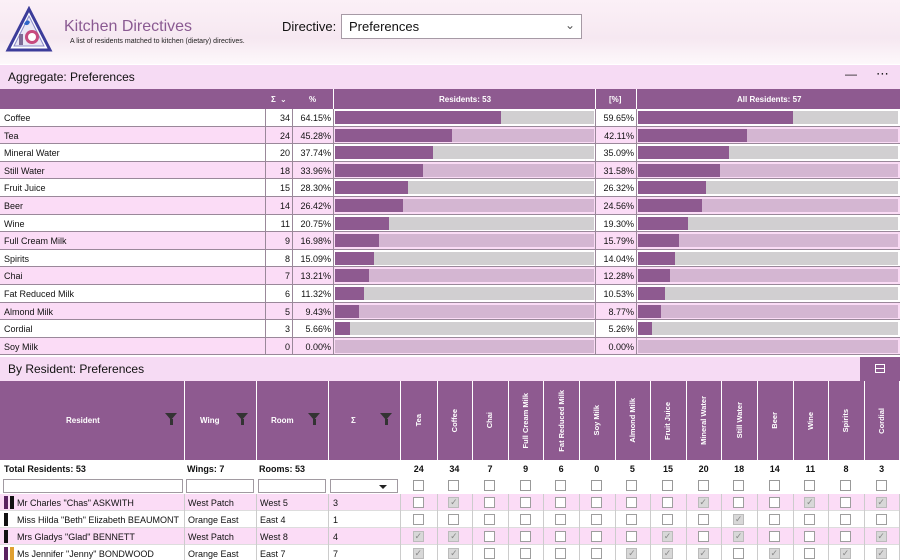  What do you see at coordinates (490, 420) in the screenshot?
I see `item-column-header: Chai` at bounding box center [490, 420].